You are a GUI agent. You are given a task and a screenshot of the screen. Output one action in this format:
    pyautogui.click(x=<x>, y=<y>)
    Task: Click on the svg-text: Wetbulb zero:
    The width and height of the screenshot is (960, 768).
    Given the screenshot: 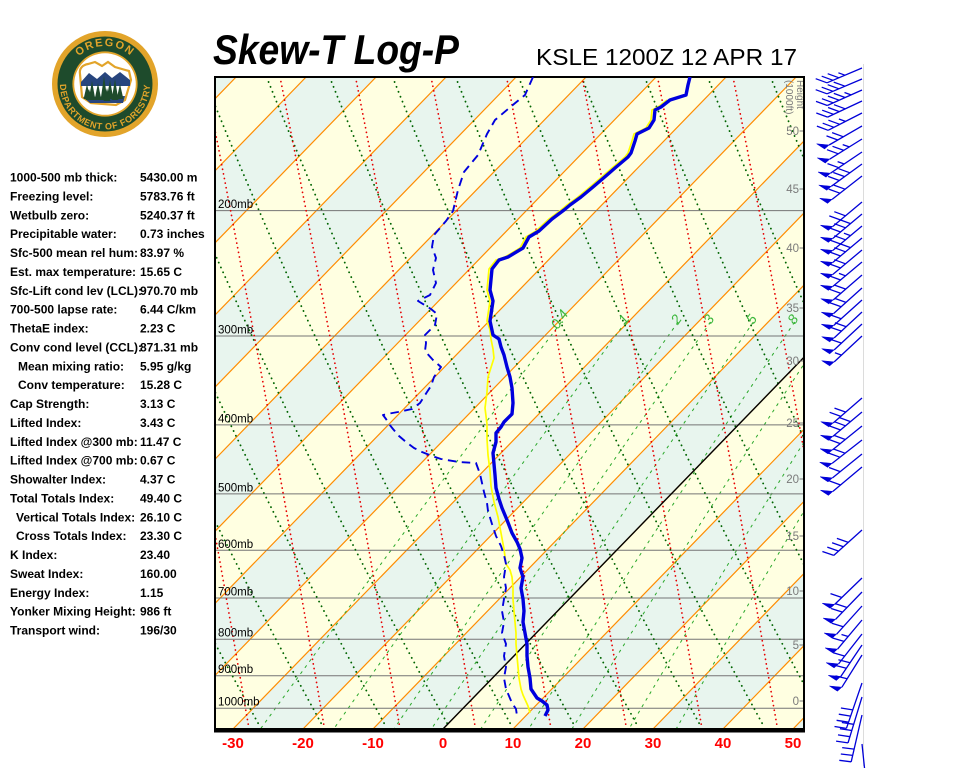 What is the action you would take?
    pyautogui.click(x=49, y=215)
    